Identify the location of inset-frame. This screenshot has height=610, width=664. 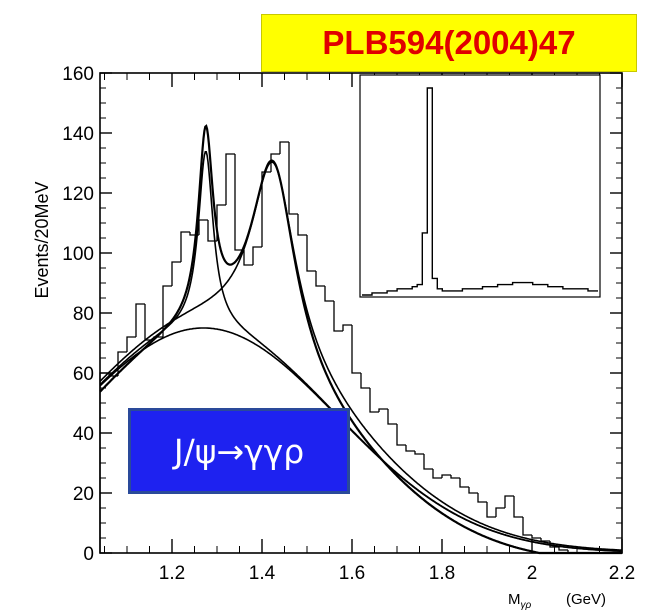
(480, 186).